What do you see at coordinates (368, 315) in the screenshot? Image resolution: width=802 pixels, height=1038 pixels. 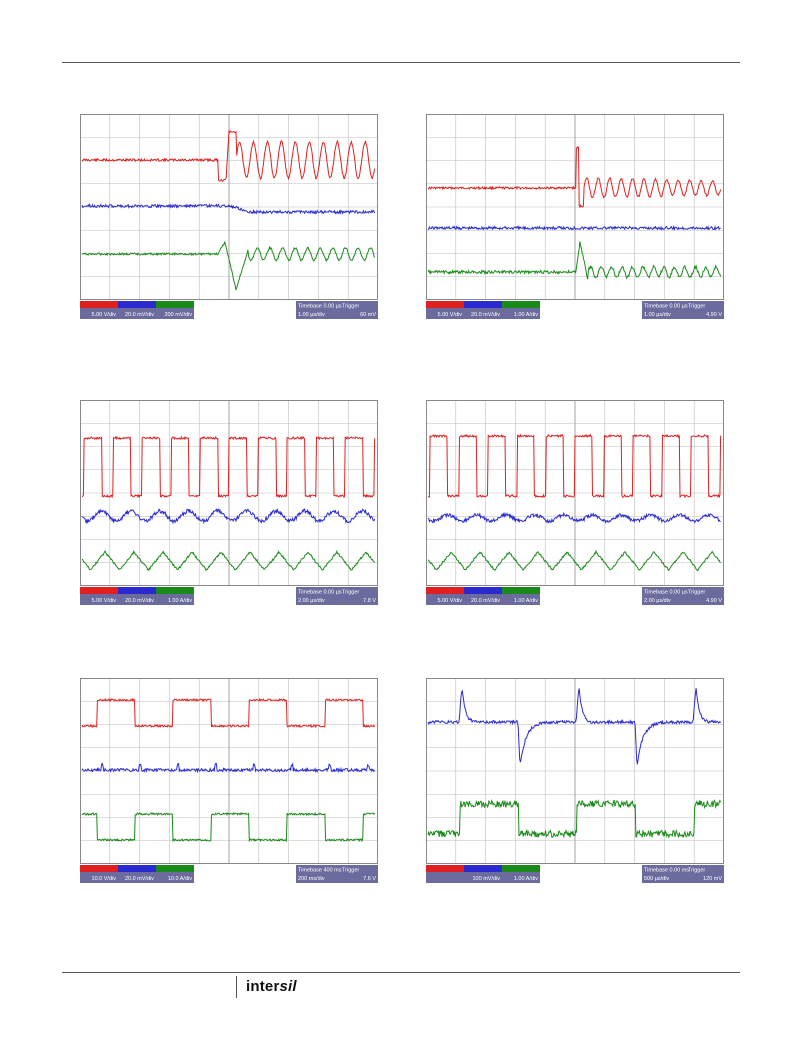 I see `trigger-level-label: 60 mV` at bounding box center [368, 315].